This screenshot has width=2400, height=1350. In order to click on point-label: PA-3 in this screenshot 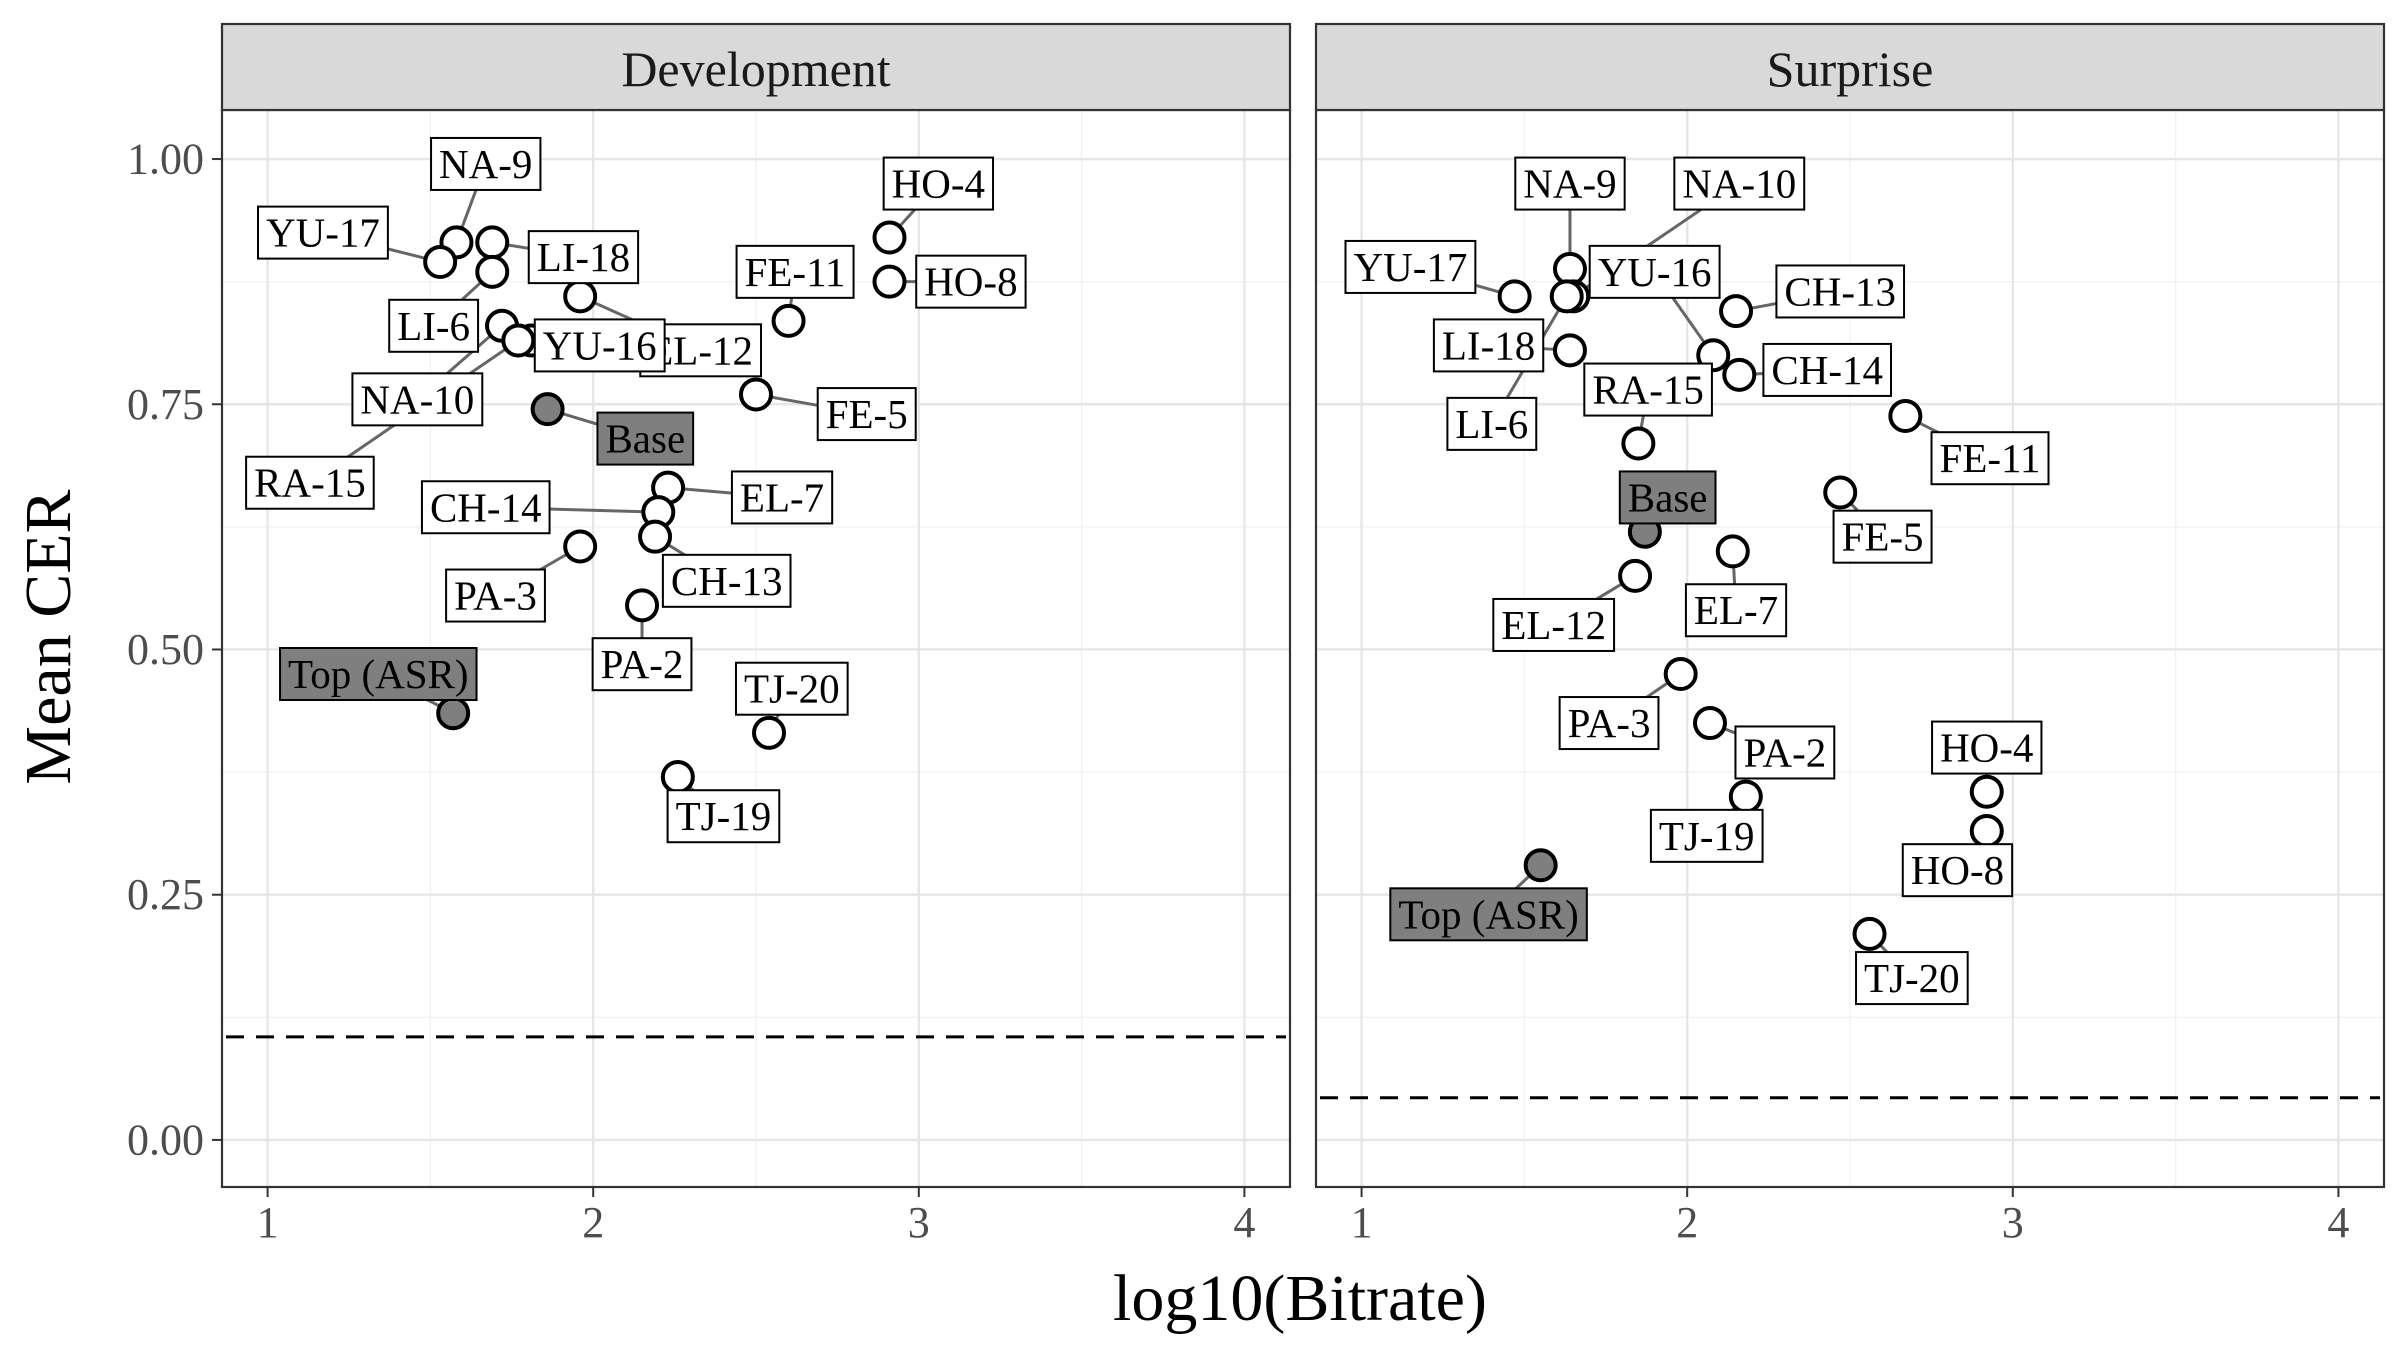, I will do `click(495, 595)`.